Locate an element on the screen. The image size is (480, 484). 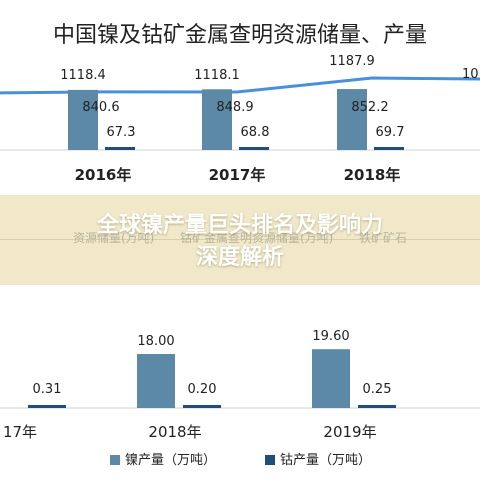
label-cobalt-2: 0.25 is located at coordinates (377, 389).